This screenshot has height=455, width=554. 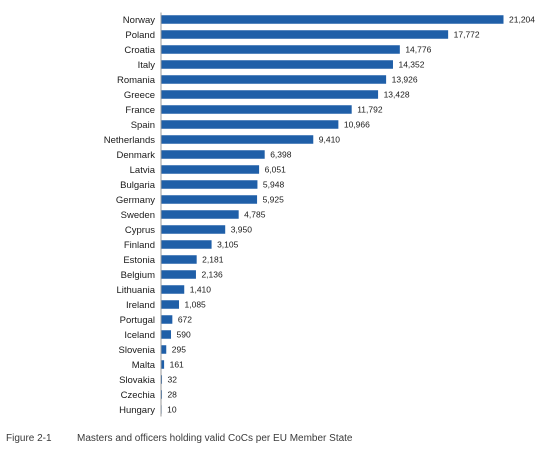 What do you see at coordinates (140, 230) in the screenshot?
I see `category-label: Cyprus` at bounding box center [140, 230].